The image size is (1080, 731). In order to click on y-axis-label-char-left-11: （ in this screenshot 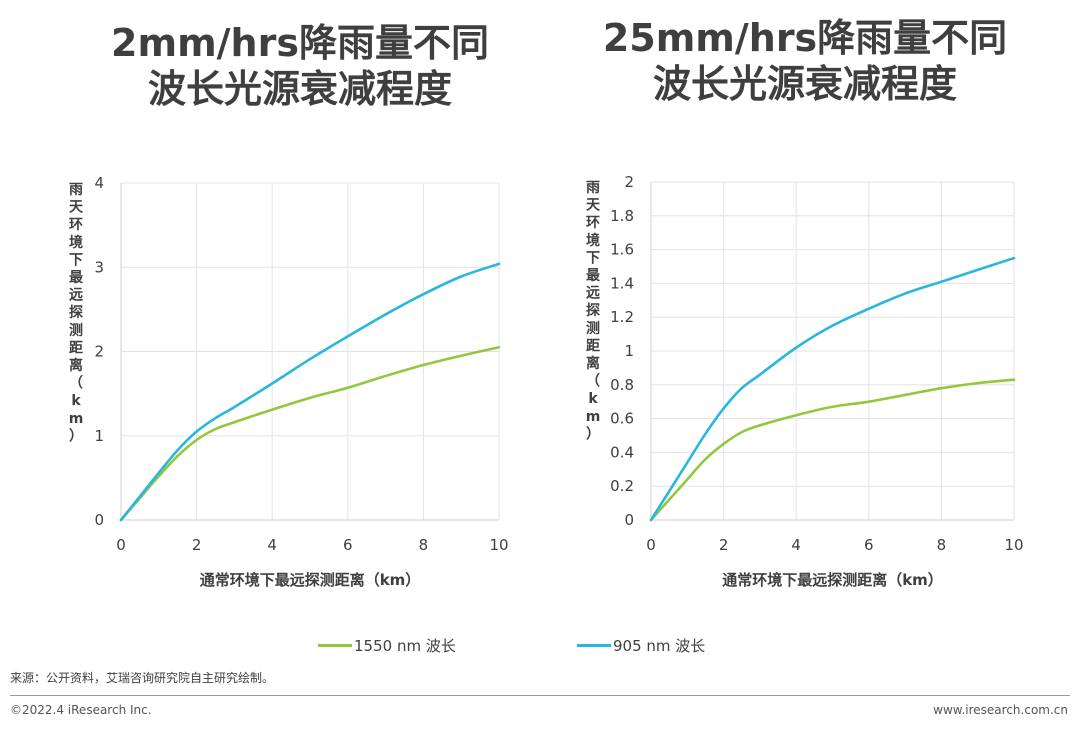, I will do `click(76, 384)`.